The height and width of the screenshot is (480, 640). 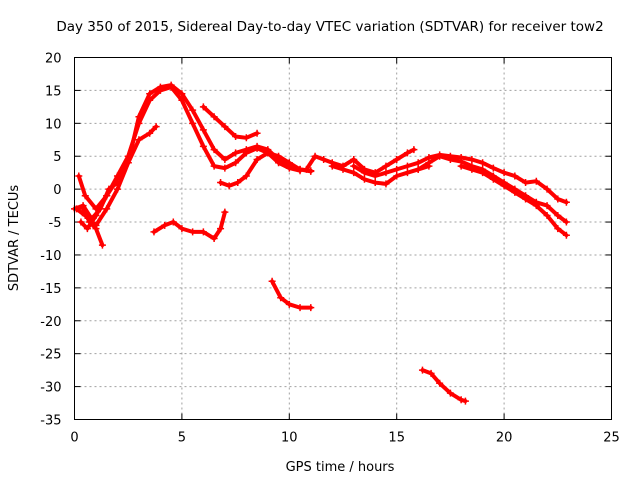 What do you see at coordinates (57, 157) in the screenshot?
I see `y-tick-label: 5` at bounding box center [57, 157].